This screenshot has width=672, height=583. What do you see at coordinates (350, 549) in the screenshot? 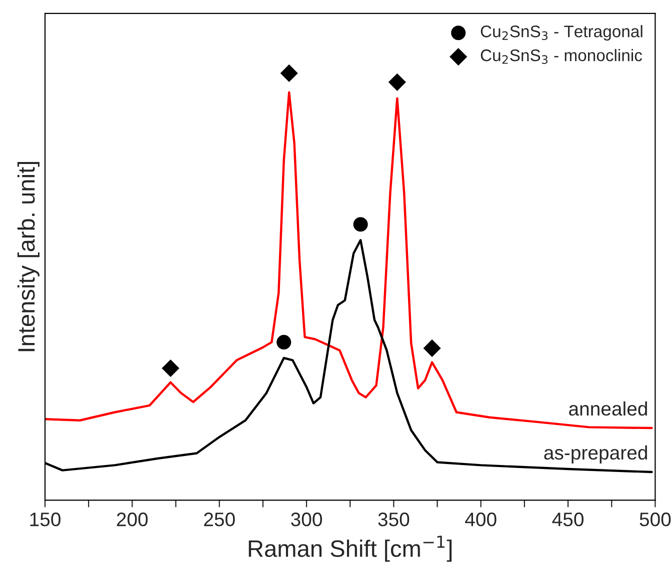
I see `x-axis-title: Raman Shift [cm$^{−1}$]` at bounding box center [350, 549].